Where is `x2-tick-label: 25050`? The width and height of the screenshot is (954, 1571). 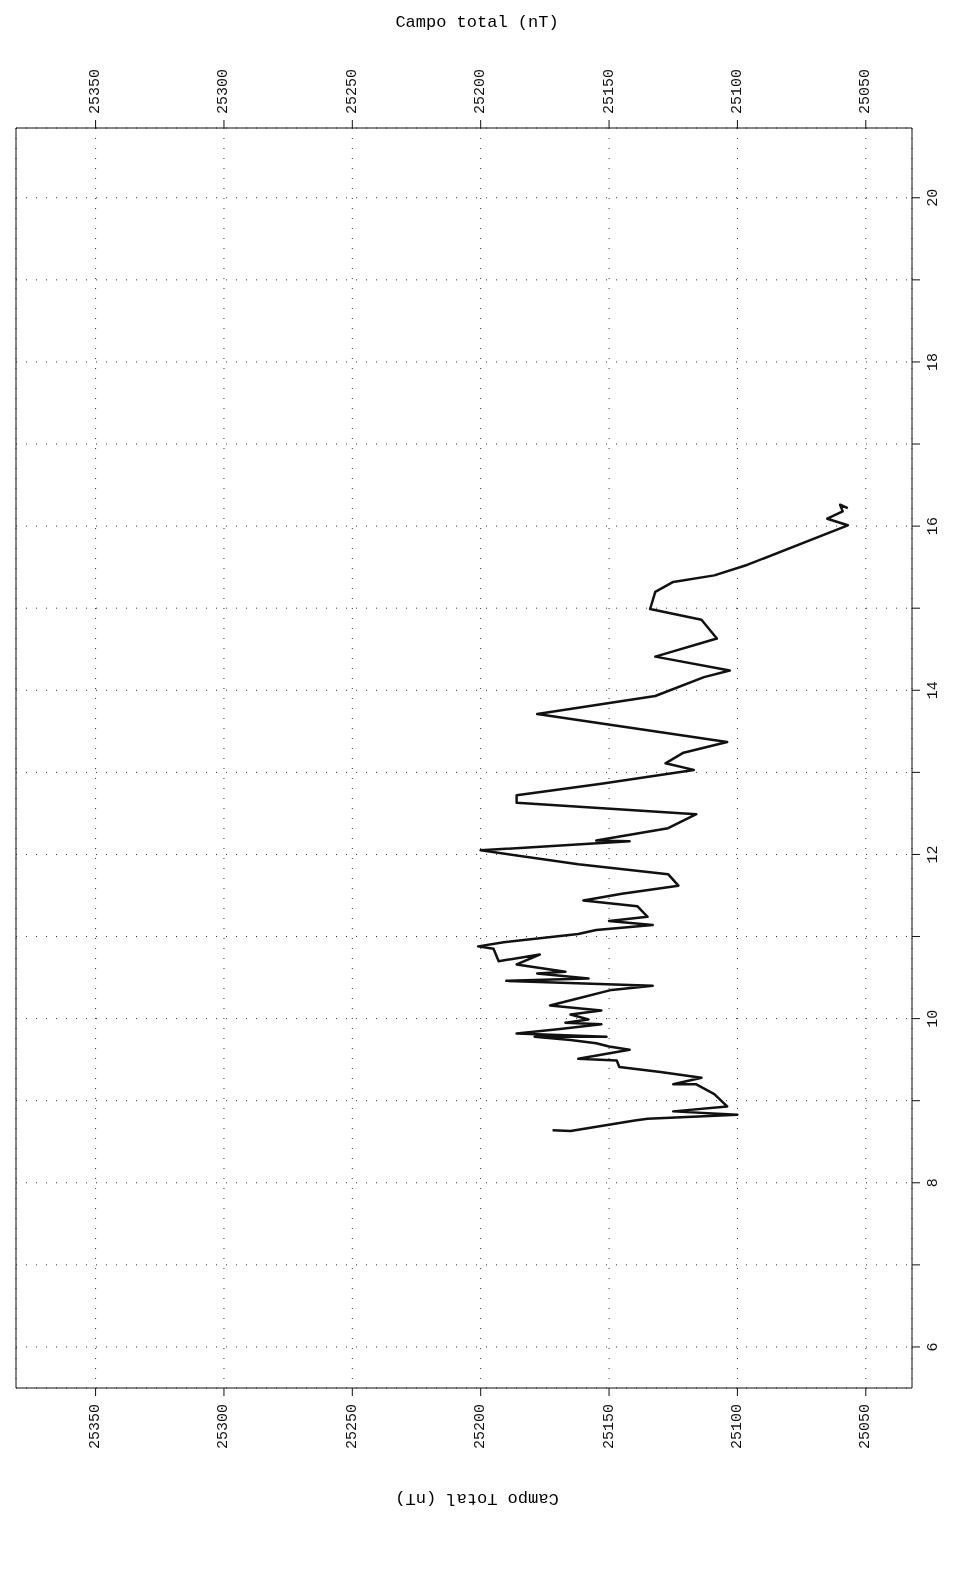 x2-tick-label: 25050 is located at coordinates (866, 1427).